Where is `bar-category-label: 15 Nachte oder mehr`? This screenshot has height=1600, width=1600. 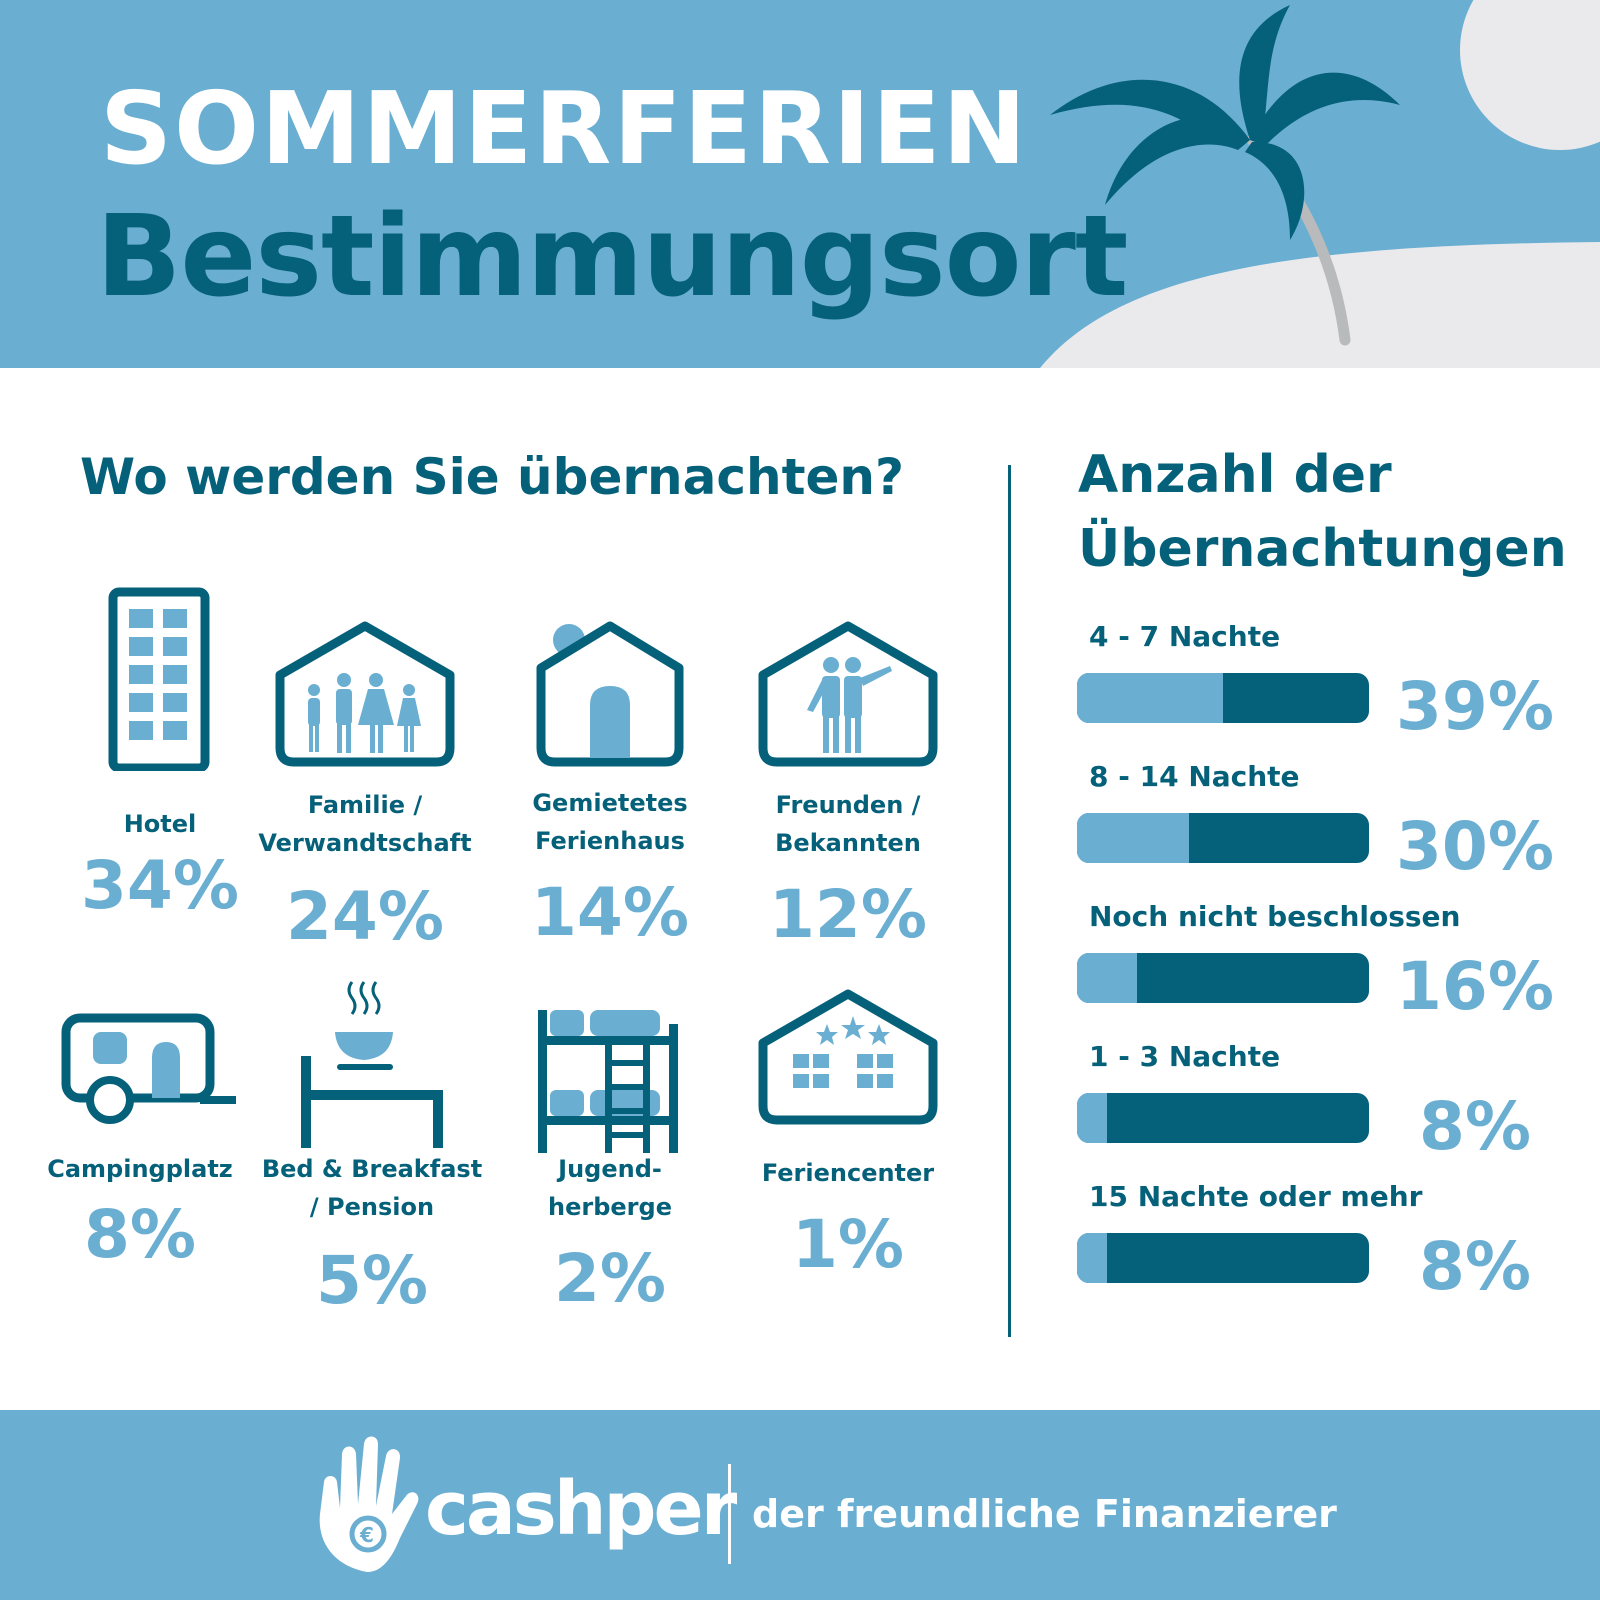
bar-category-label: 15 Nachte oder mehr is located at coordinates (1256, 1196).